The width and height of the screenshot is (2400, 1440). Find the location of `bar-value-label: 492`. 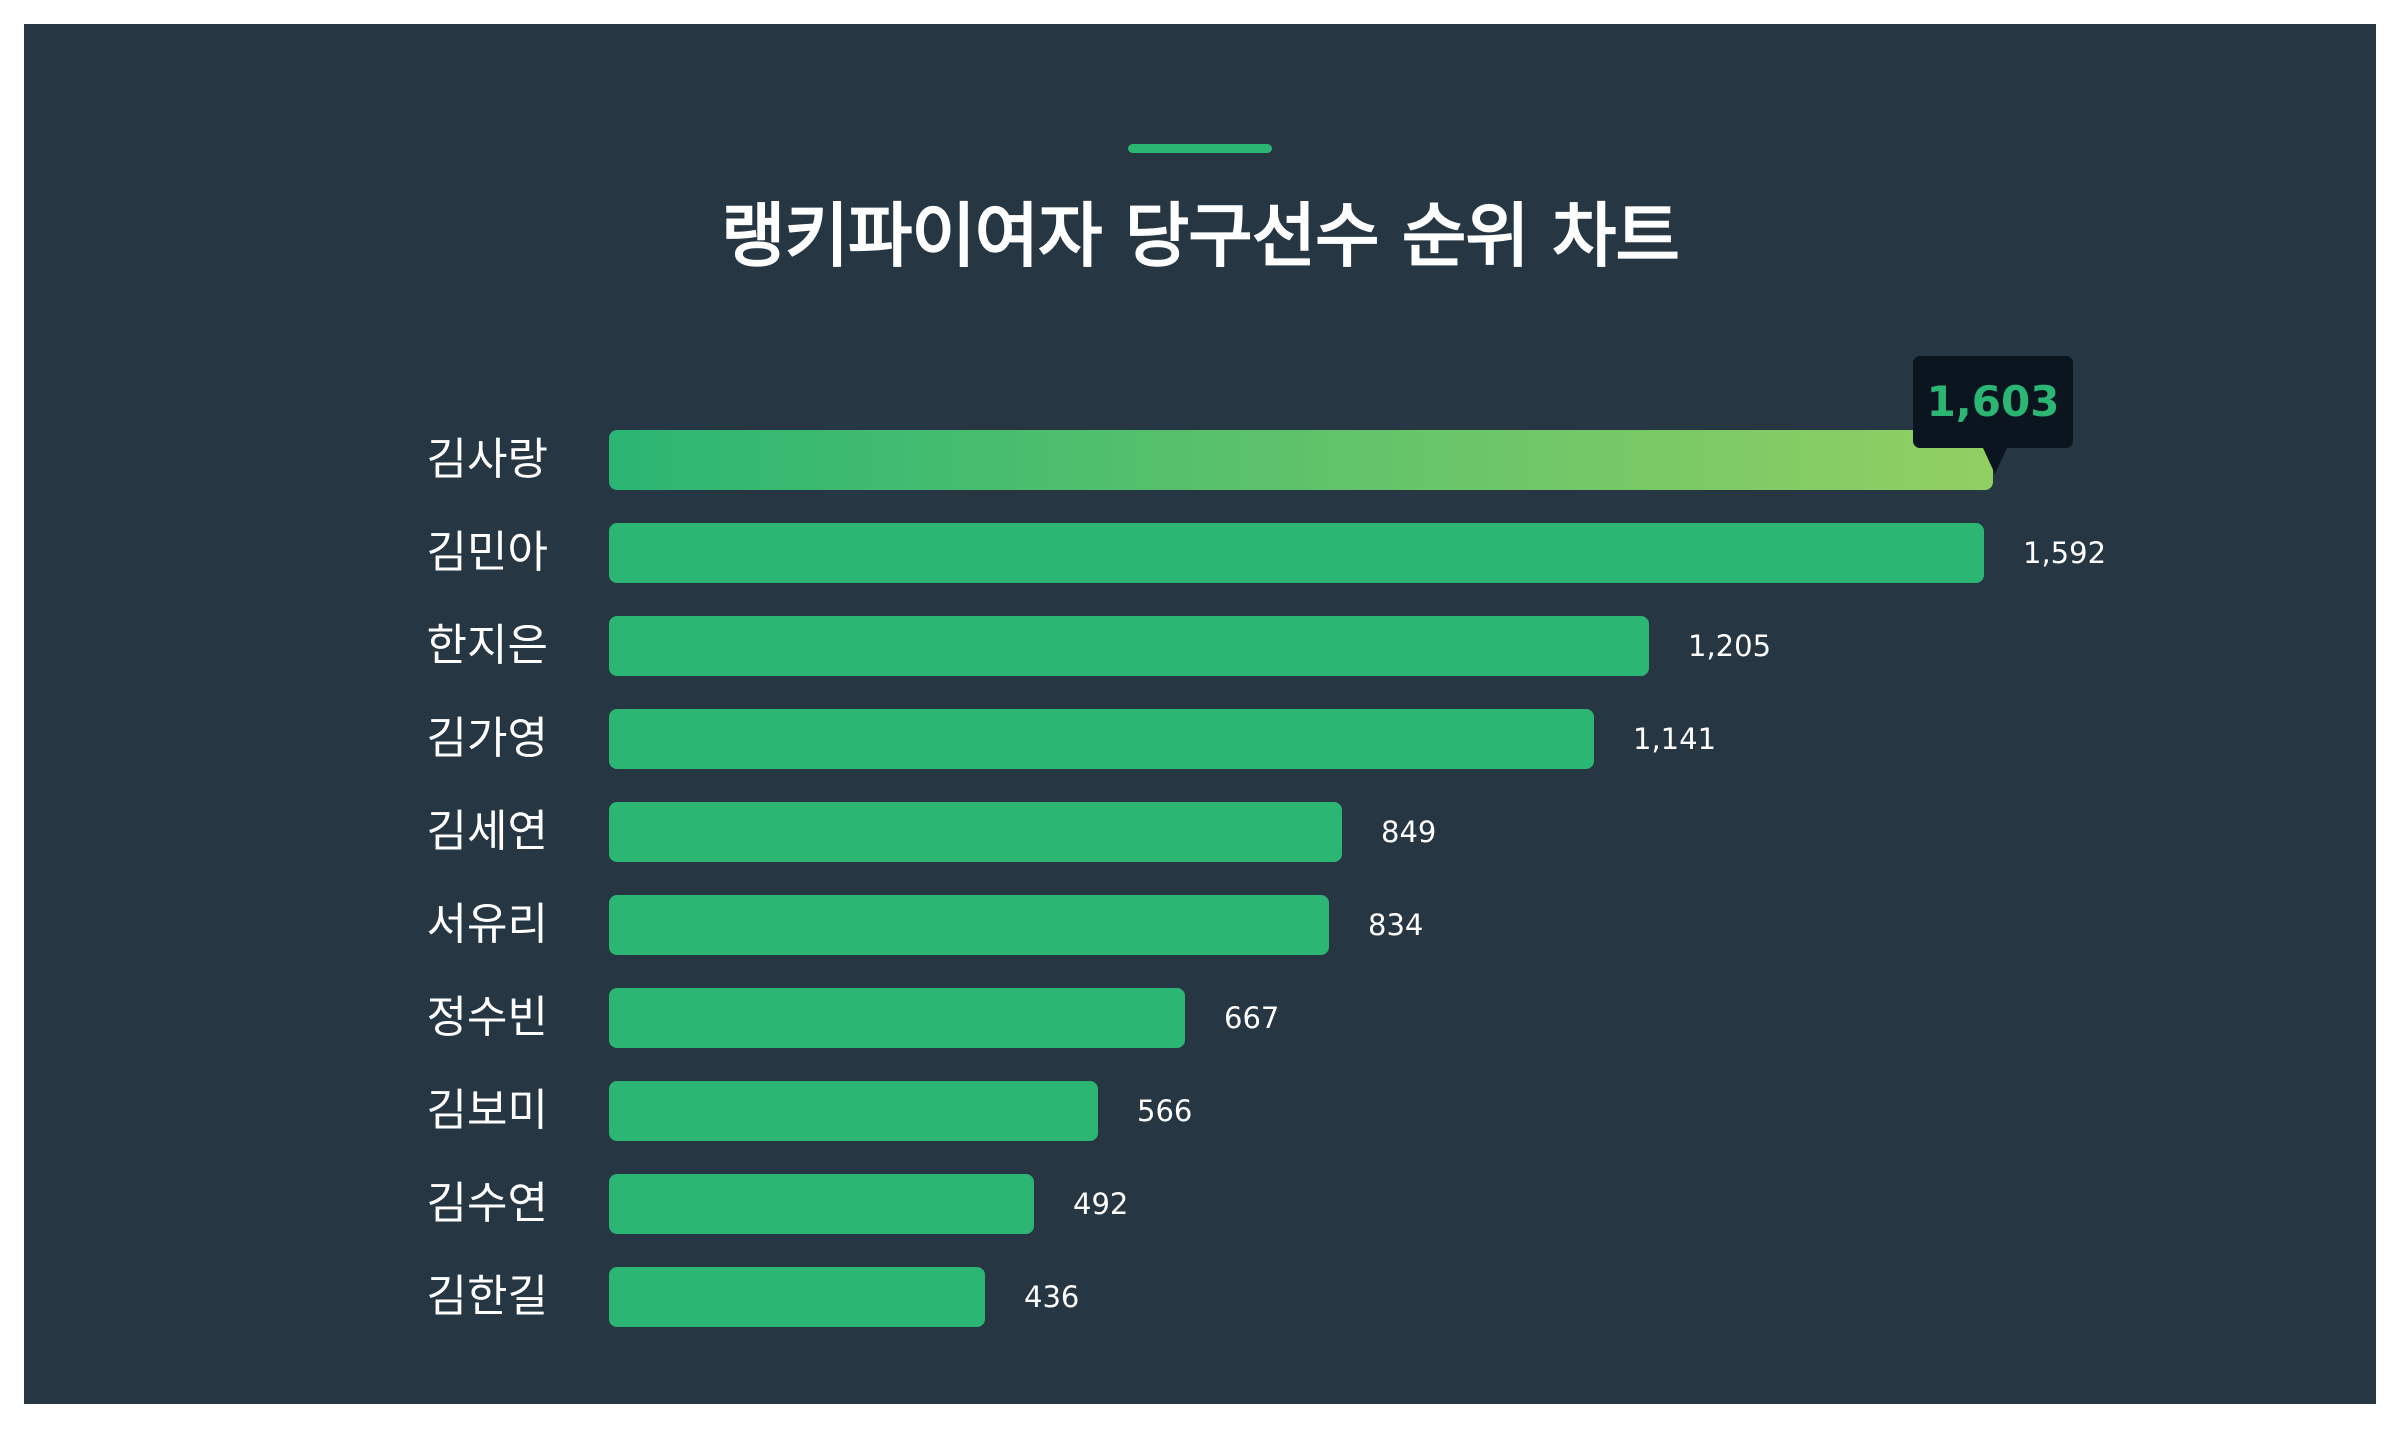

bar-value-label: 492 is located at coordinates (1101, 1204).